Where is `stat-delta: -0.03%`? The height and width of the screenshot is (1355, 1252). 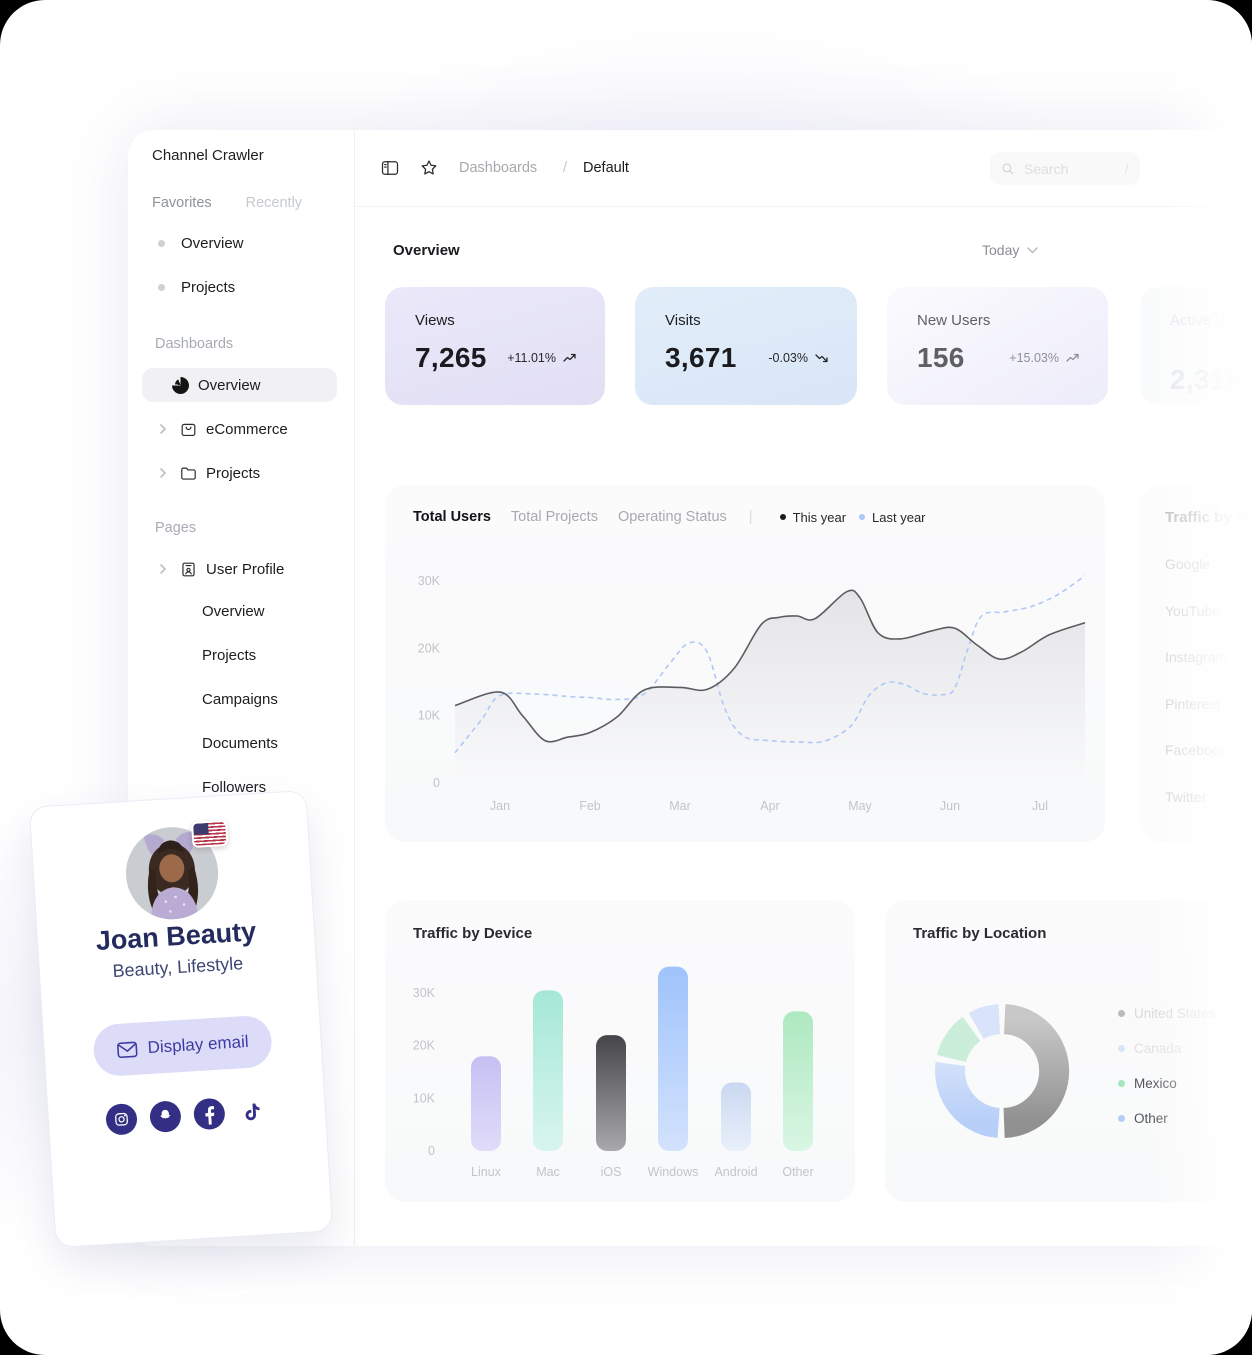
stat-delta: -0.03% is located at coordinates (798, 358).